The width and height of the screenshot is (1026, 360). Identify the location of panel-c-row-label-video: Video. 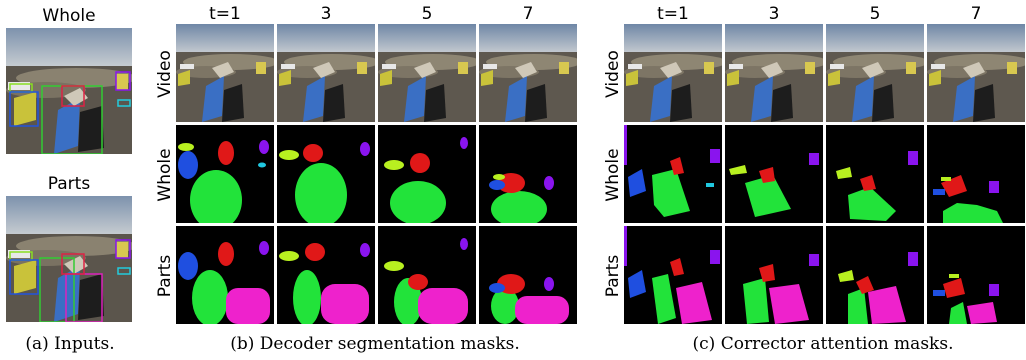
(613, 74).